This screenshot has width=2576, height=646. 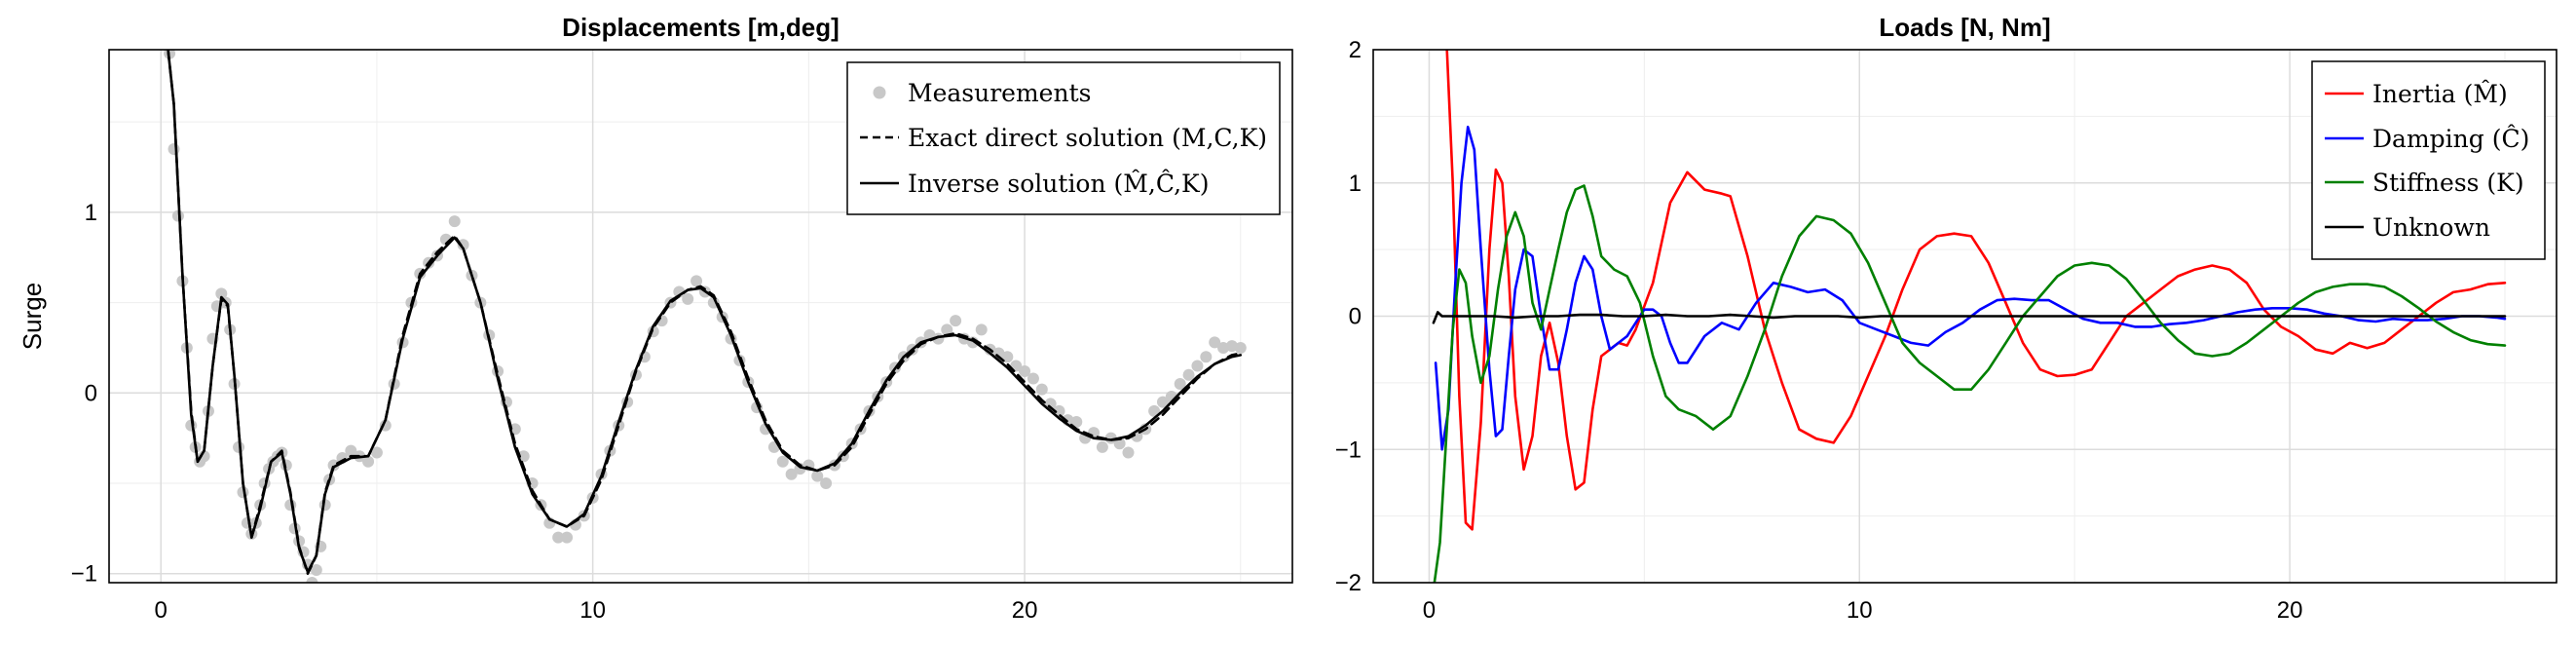 I want to click on legend-label-exact-direct: Exact direct solution (M,C,K), so click(x=1087, y=138).